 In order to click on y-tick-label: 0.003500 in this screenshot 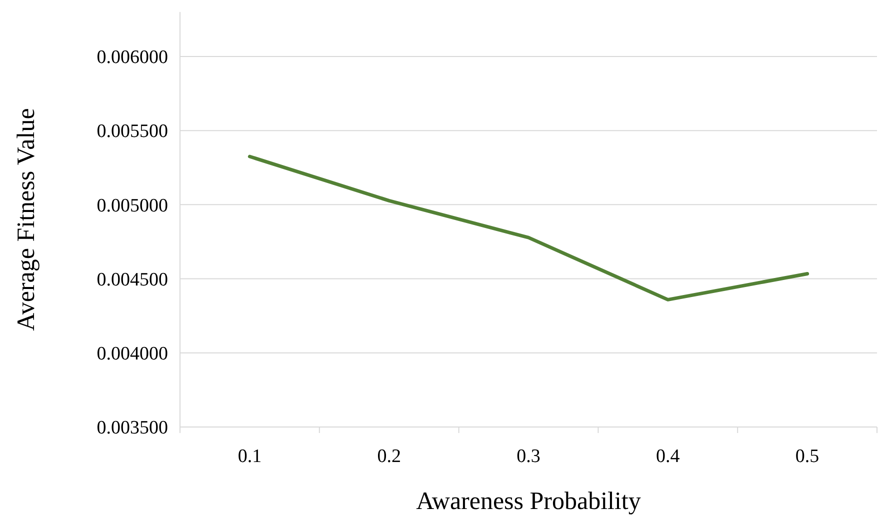, I will do `click(132, 428)`.